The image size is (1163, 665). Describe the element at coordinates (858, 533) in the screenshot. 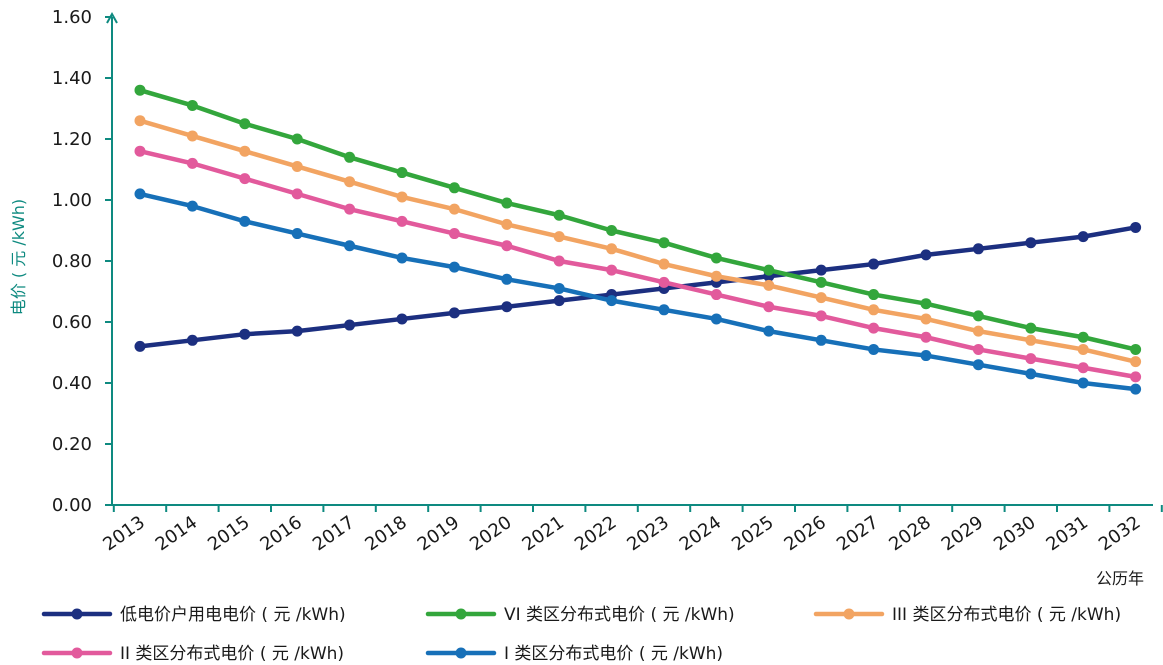

I see `x-tick-label: 2027` at that location.